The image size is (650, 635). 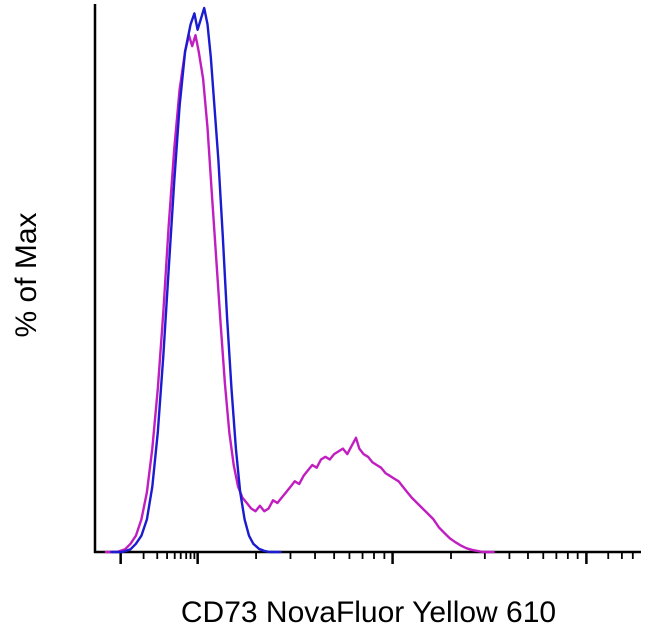 I want to click on y-axis-label: % of Max, so click(x=26, y=275).